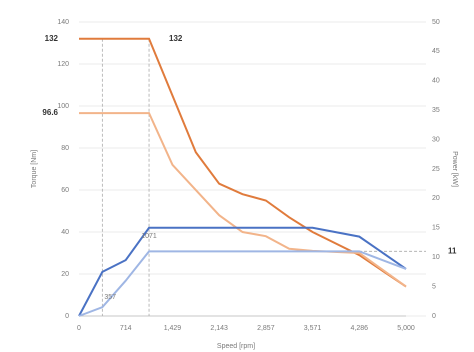 This screenshot has width=474, height=352. I want to click on y2-tick-label: 10, so click(436, 257).